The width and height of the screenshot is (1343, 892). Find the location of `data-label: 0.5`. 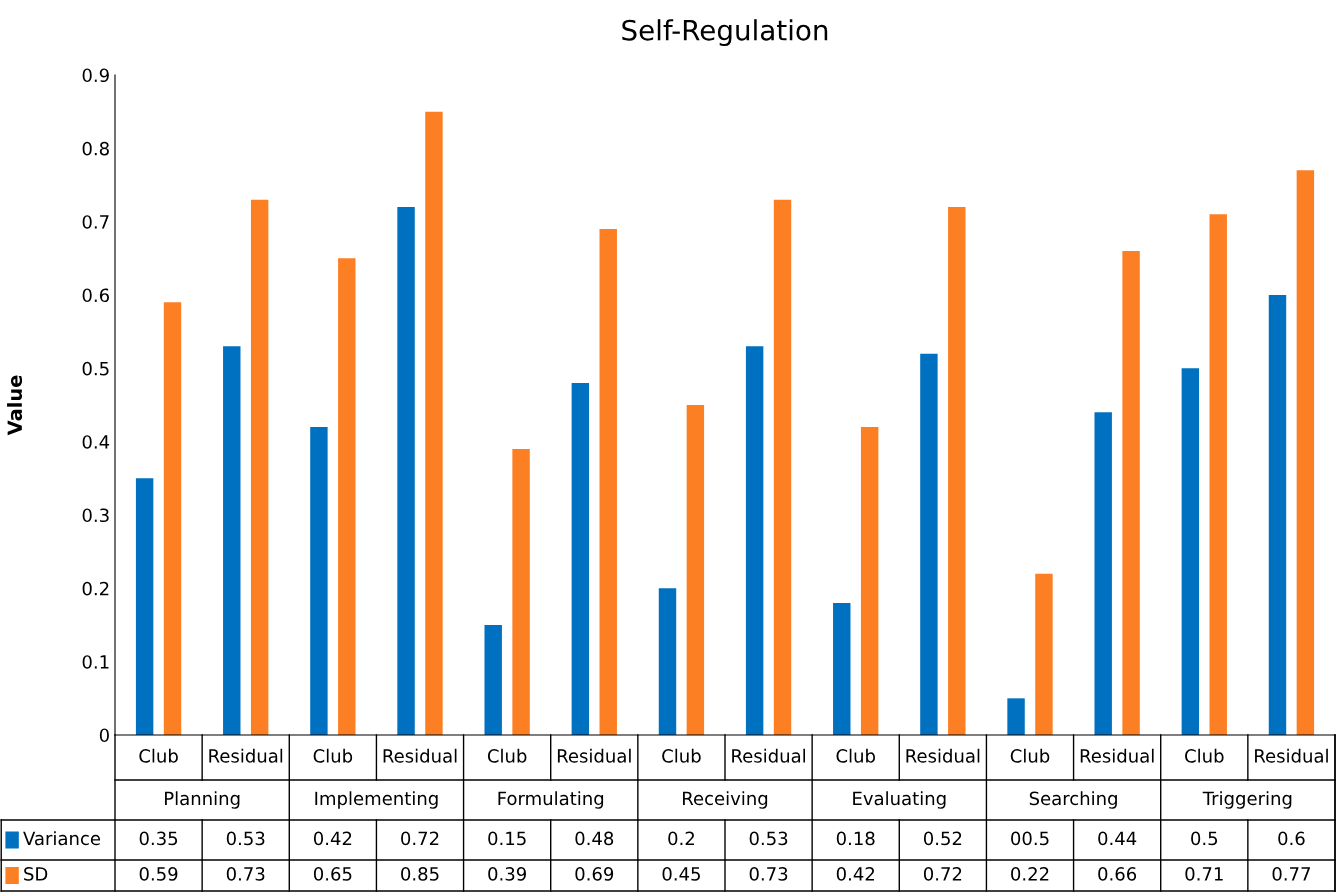

data-label: 0.5 is located at coordinates (1204, 838).